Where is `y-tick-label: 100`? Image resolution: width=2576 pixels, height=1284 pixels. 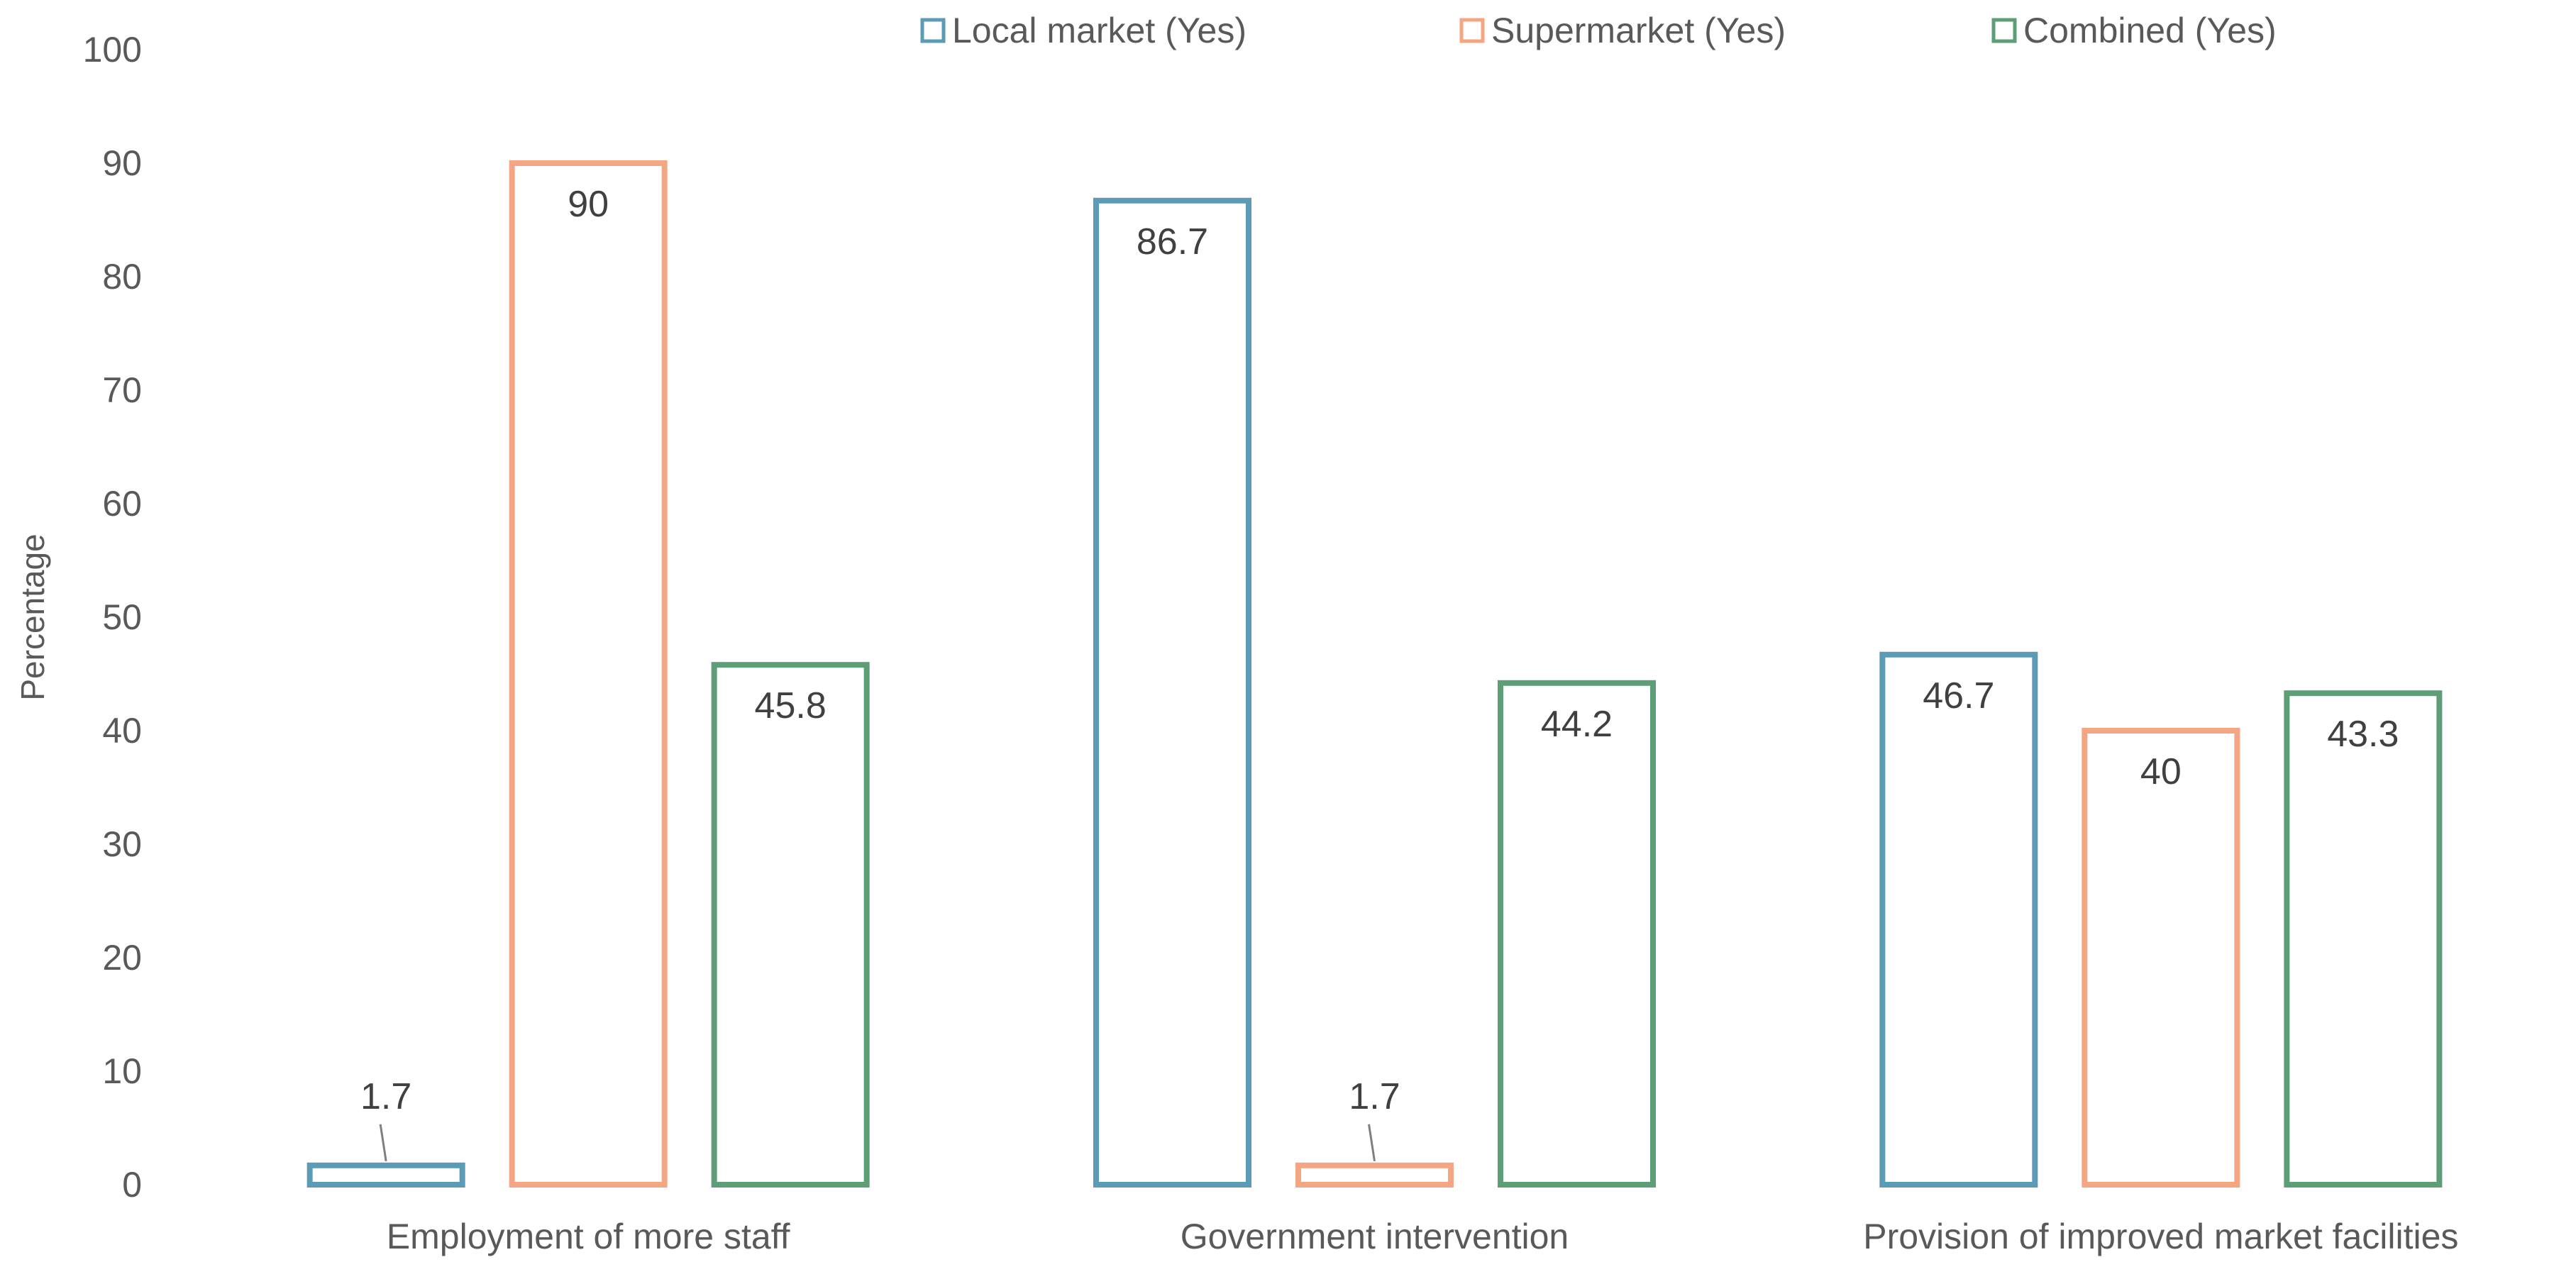
y-tick-label: 100 is located at coordinates (113, 50).